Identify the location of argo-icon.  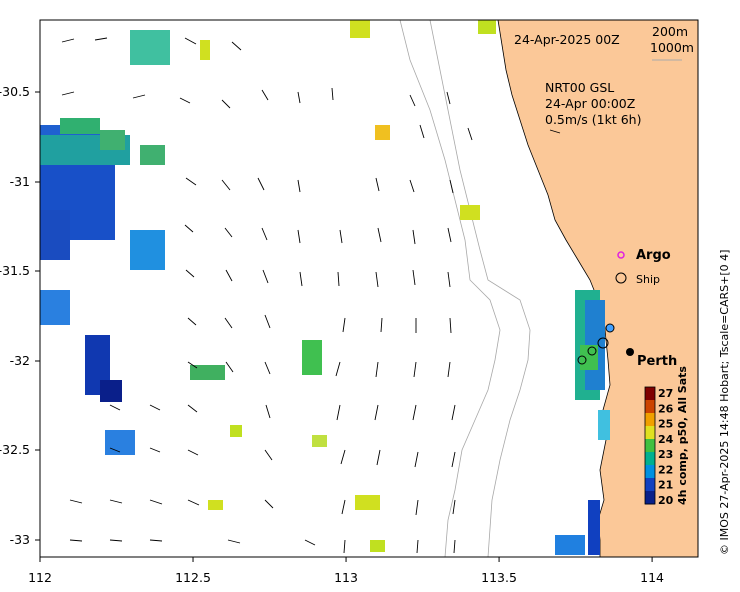
(621, 255).